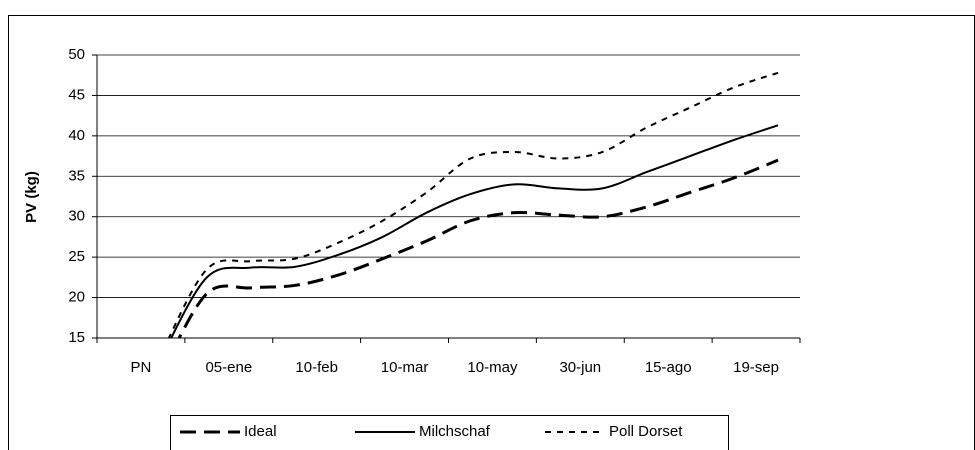 The height and width of the screenshot is (450, 975). What do you see at coordinates (76, 135) in the screenshot?
I see `y-tick-label: 40` at bounding box center [76, 135].